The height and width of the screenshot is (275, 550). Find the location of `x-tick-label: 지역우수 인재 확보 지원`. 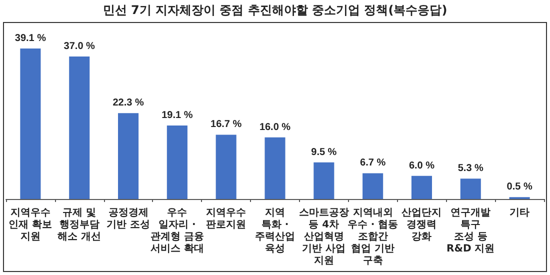

x-tick-label: 지역우수 인재 확보 지원 is located at coordinates (30, 225).